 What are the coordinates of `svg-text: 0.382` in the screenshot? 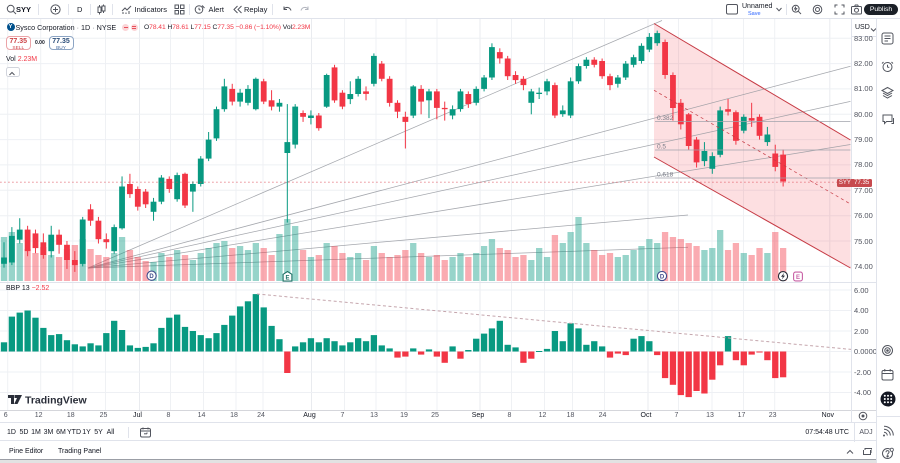 It's located at (665, 118).